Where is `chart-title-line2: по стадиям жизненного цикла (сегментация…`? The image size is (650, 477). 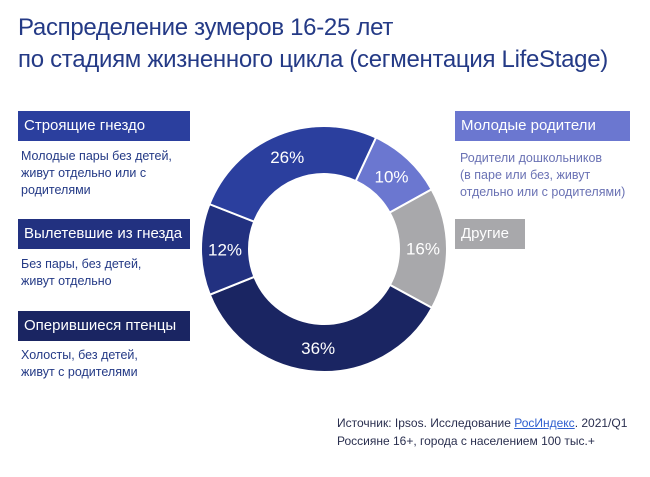 chart-title-line2: по стадиям жизненного цикла (сегментация… is located at coordinates (313, 59).